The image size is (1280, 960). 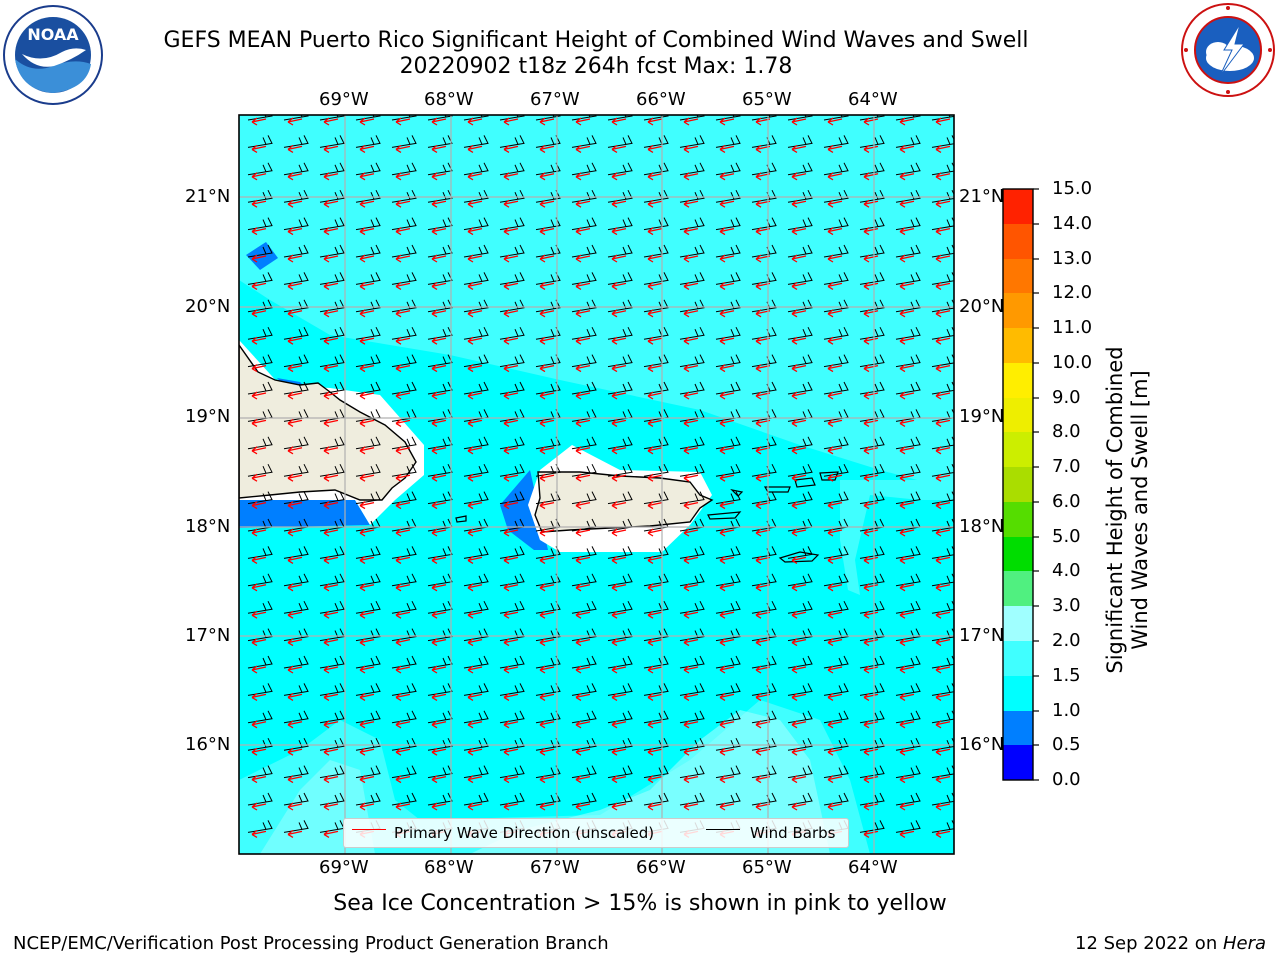 I want to click on legend-wave-direction: Primary Wave Direction (unscaled), so click(x=524, y=833).